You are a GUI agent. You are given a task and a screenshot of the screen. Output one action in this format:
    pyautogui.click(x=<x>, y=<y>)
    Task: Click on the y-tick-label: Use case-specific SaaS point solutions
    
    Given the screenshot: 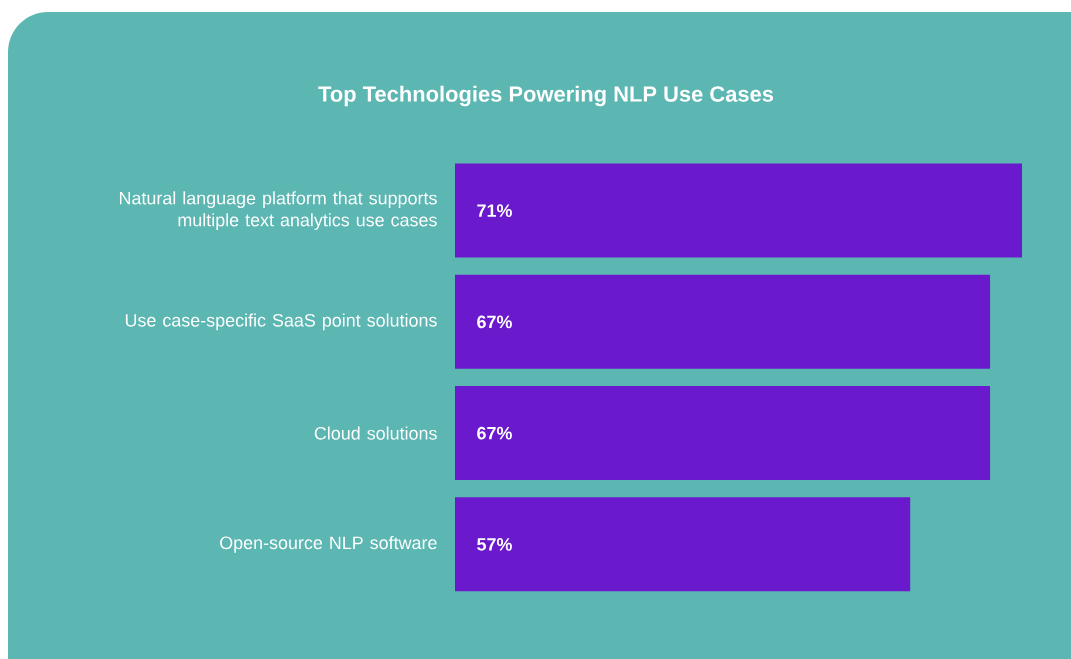 What is the action you would take?
    pyautogui.click(x=281, y=322)
    